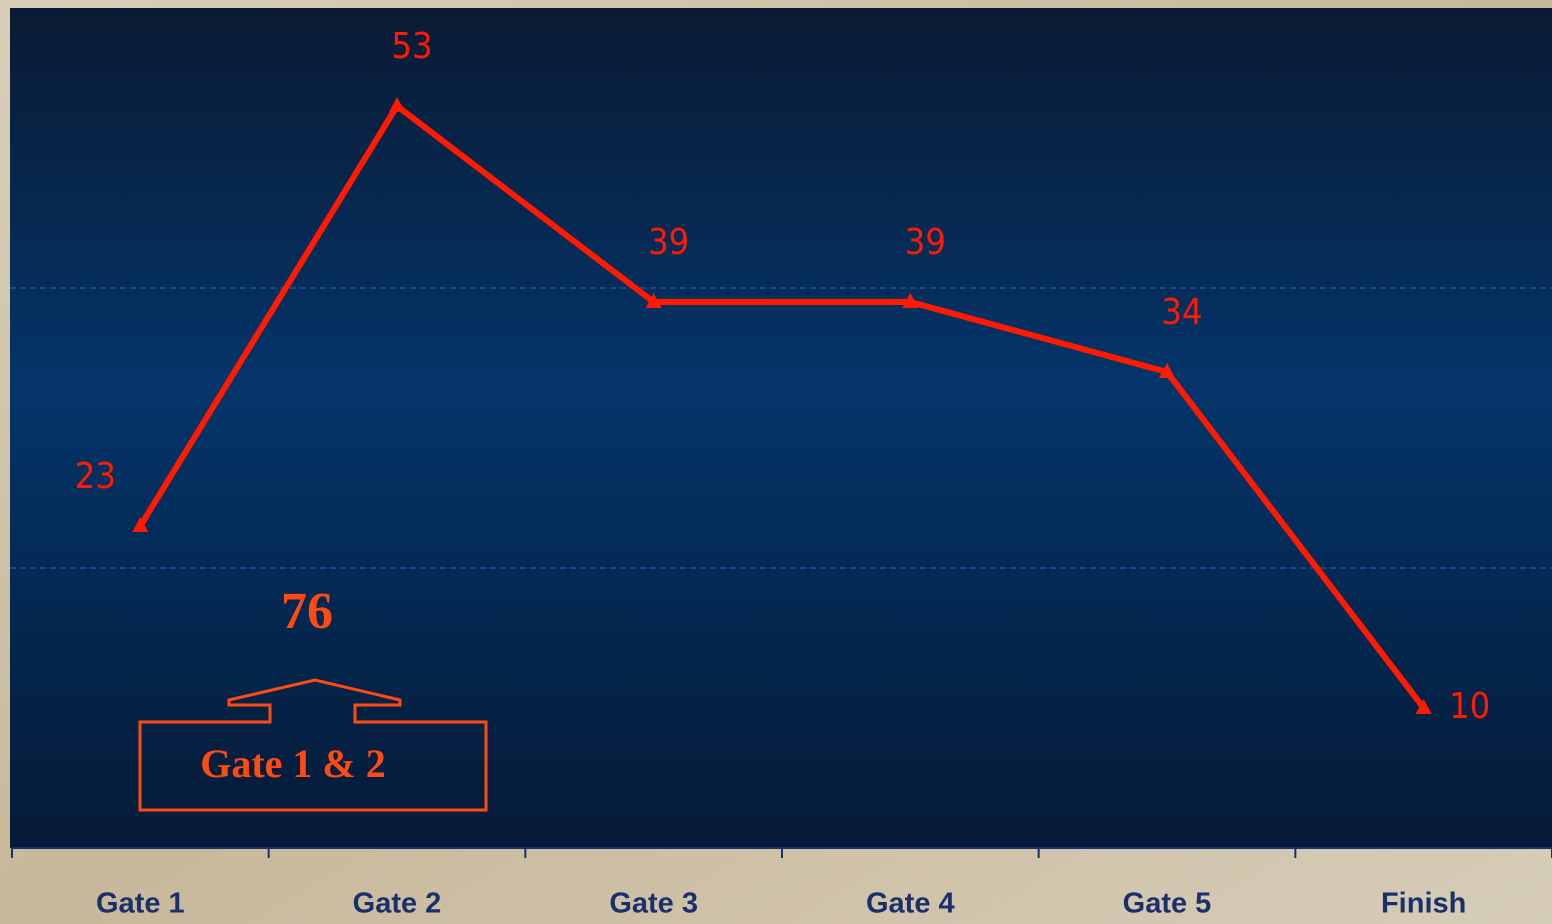 The image size is (1552, 924). I want to click on annotation-label: Gate 1 & 2, so click(293, 763).